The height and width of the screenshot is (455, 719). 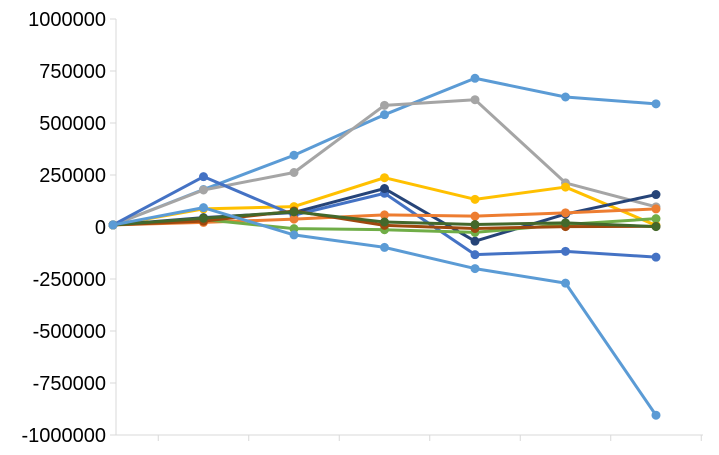 I want to click on y-tick-label: 250000, so click(x=72, y=176).